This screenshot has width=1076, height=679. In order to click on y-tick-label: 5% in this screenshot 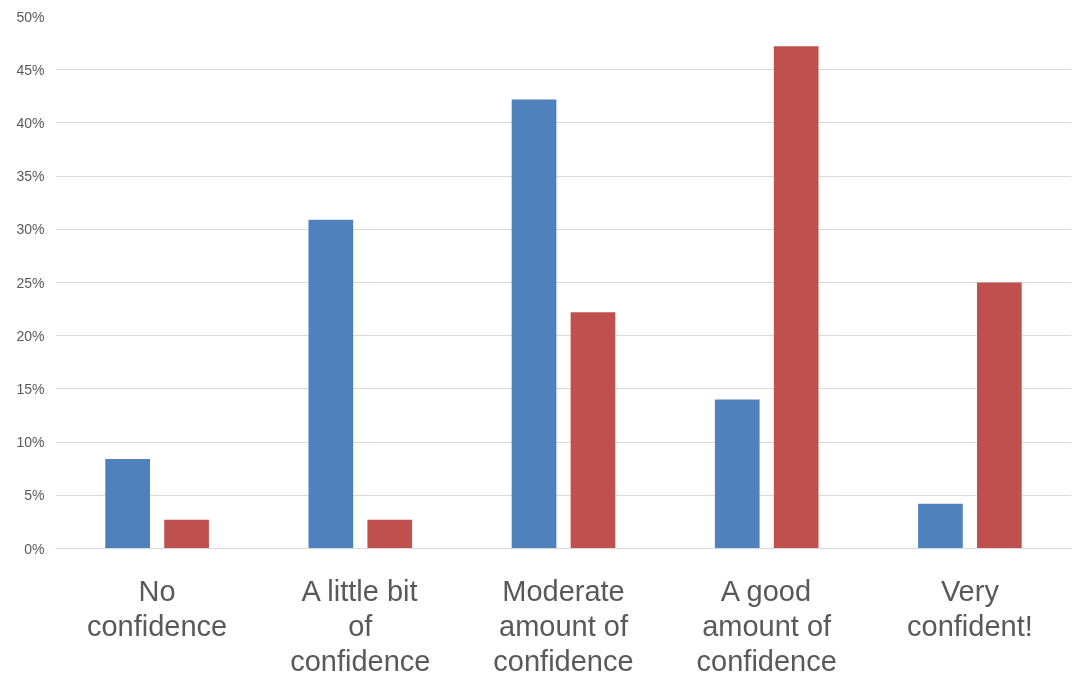, I will do `click(34, 495)`.